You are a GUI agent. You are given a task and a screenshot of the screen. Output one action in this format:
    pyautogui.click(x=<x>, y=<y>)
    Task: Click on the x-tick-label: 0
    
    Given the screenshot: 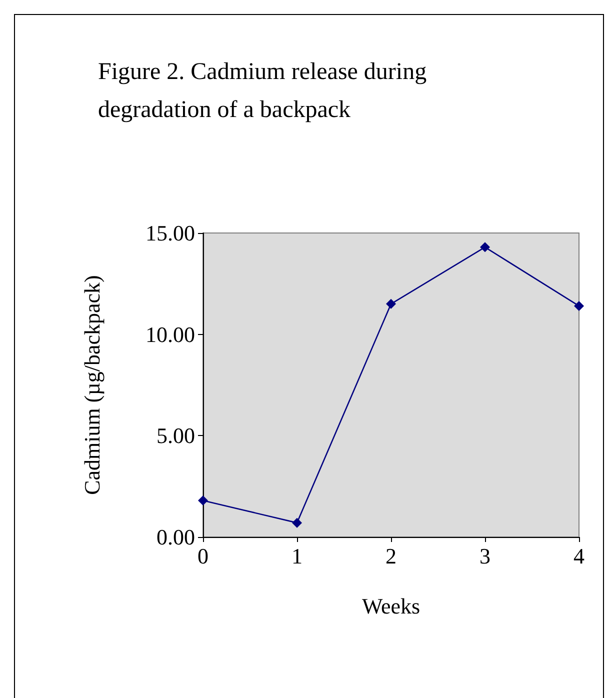 What is the action you would take?
    pyautogui.click(x=203, y=556)
    